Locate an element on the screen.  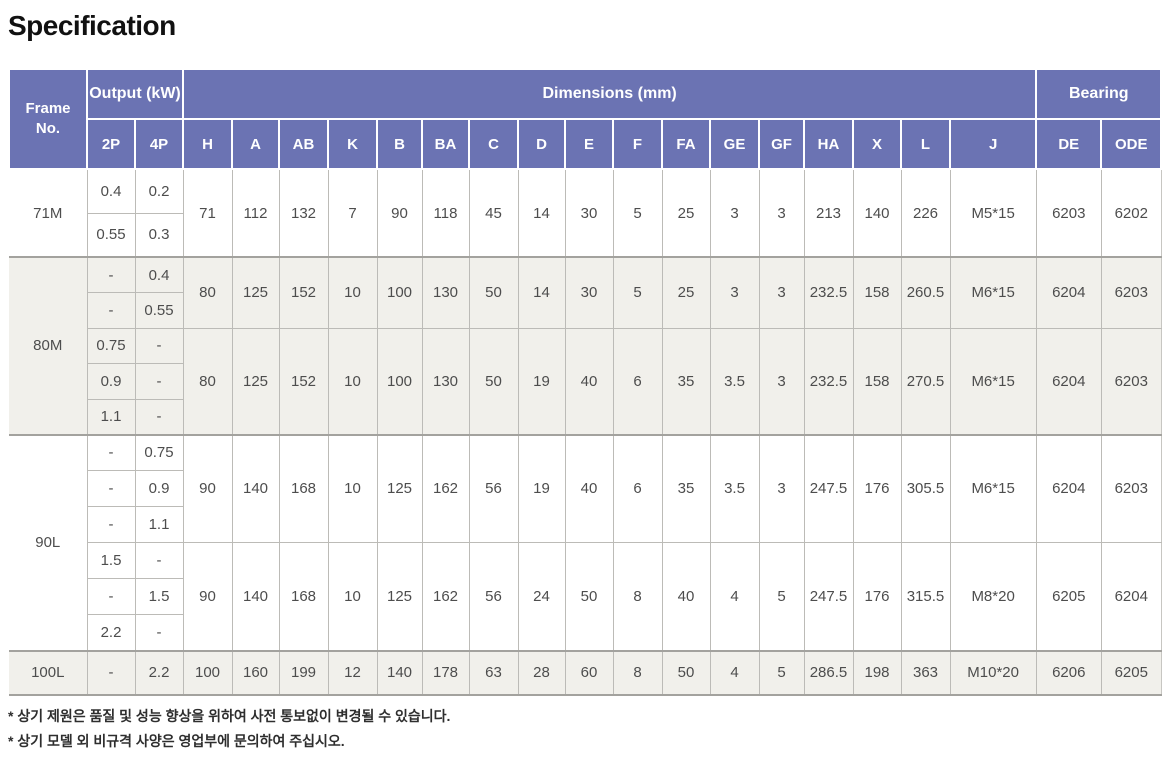
page-title: Specification is located at coordinates (92, 25).